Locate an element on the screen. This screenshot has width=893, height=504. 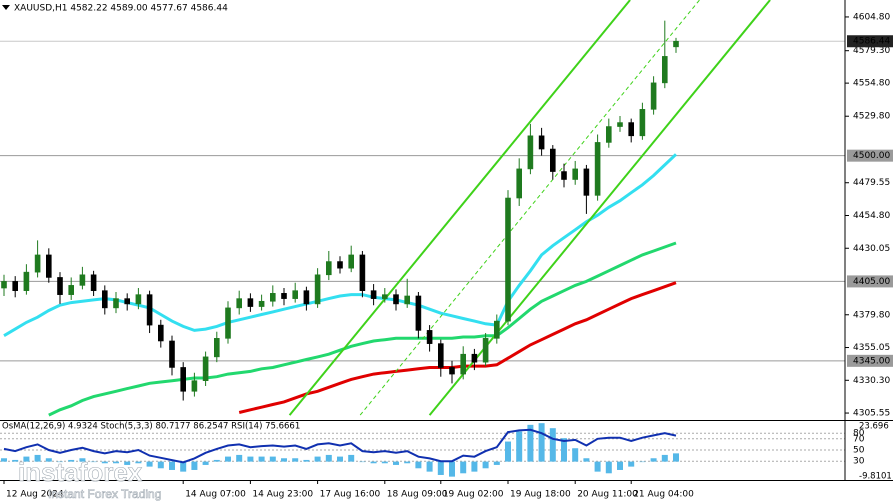
level-label: 4405.00 is located at coordinates (871, 282).